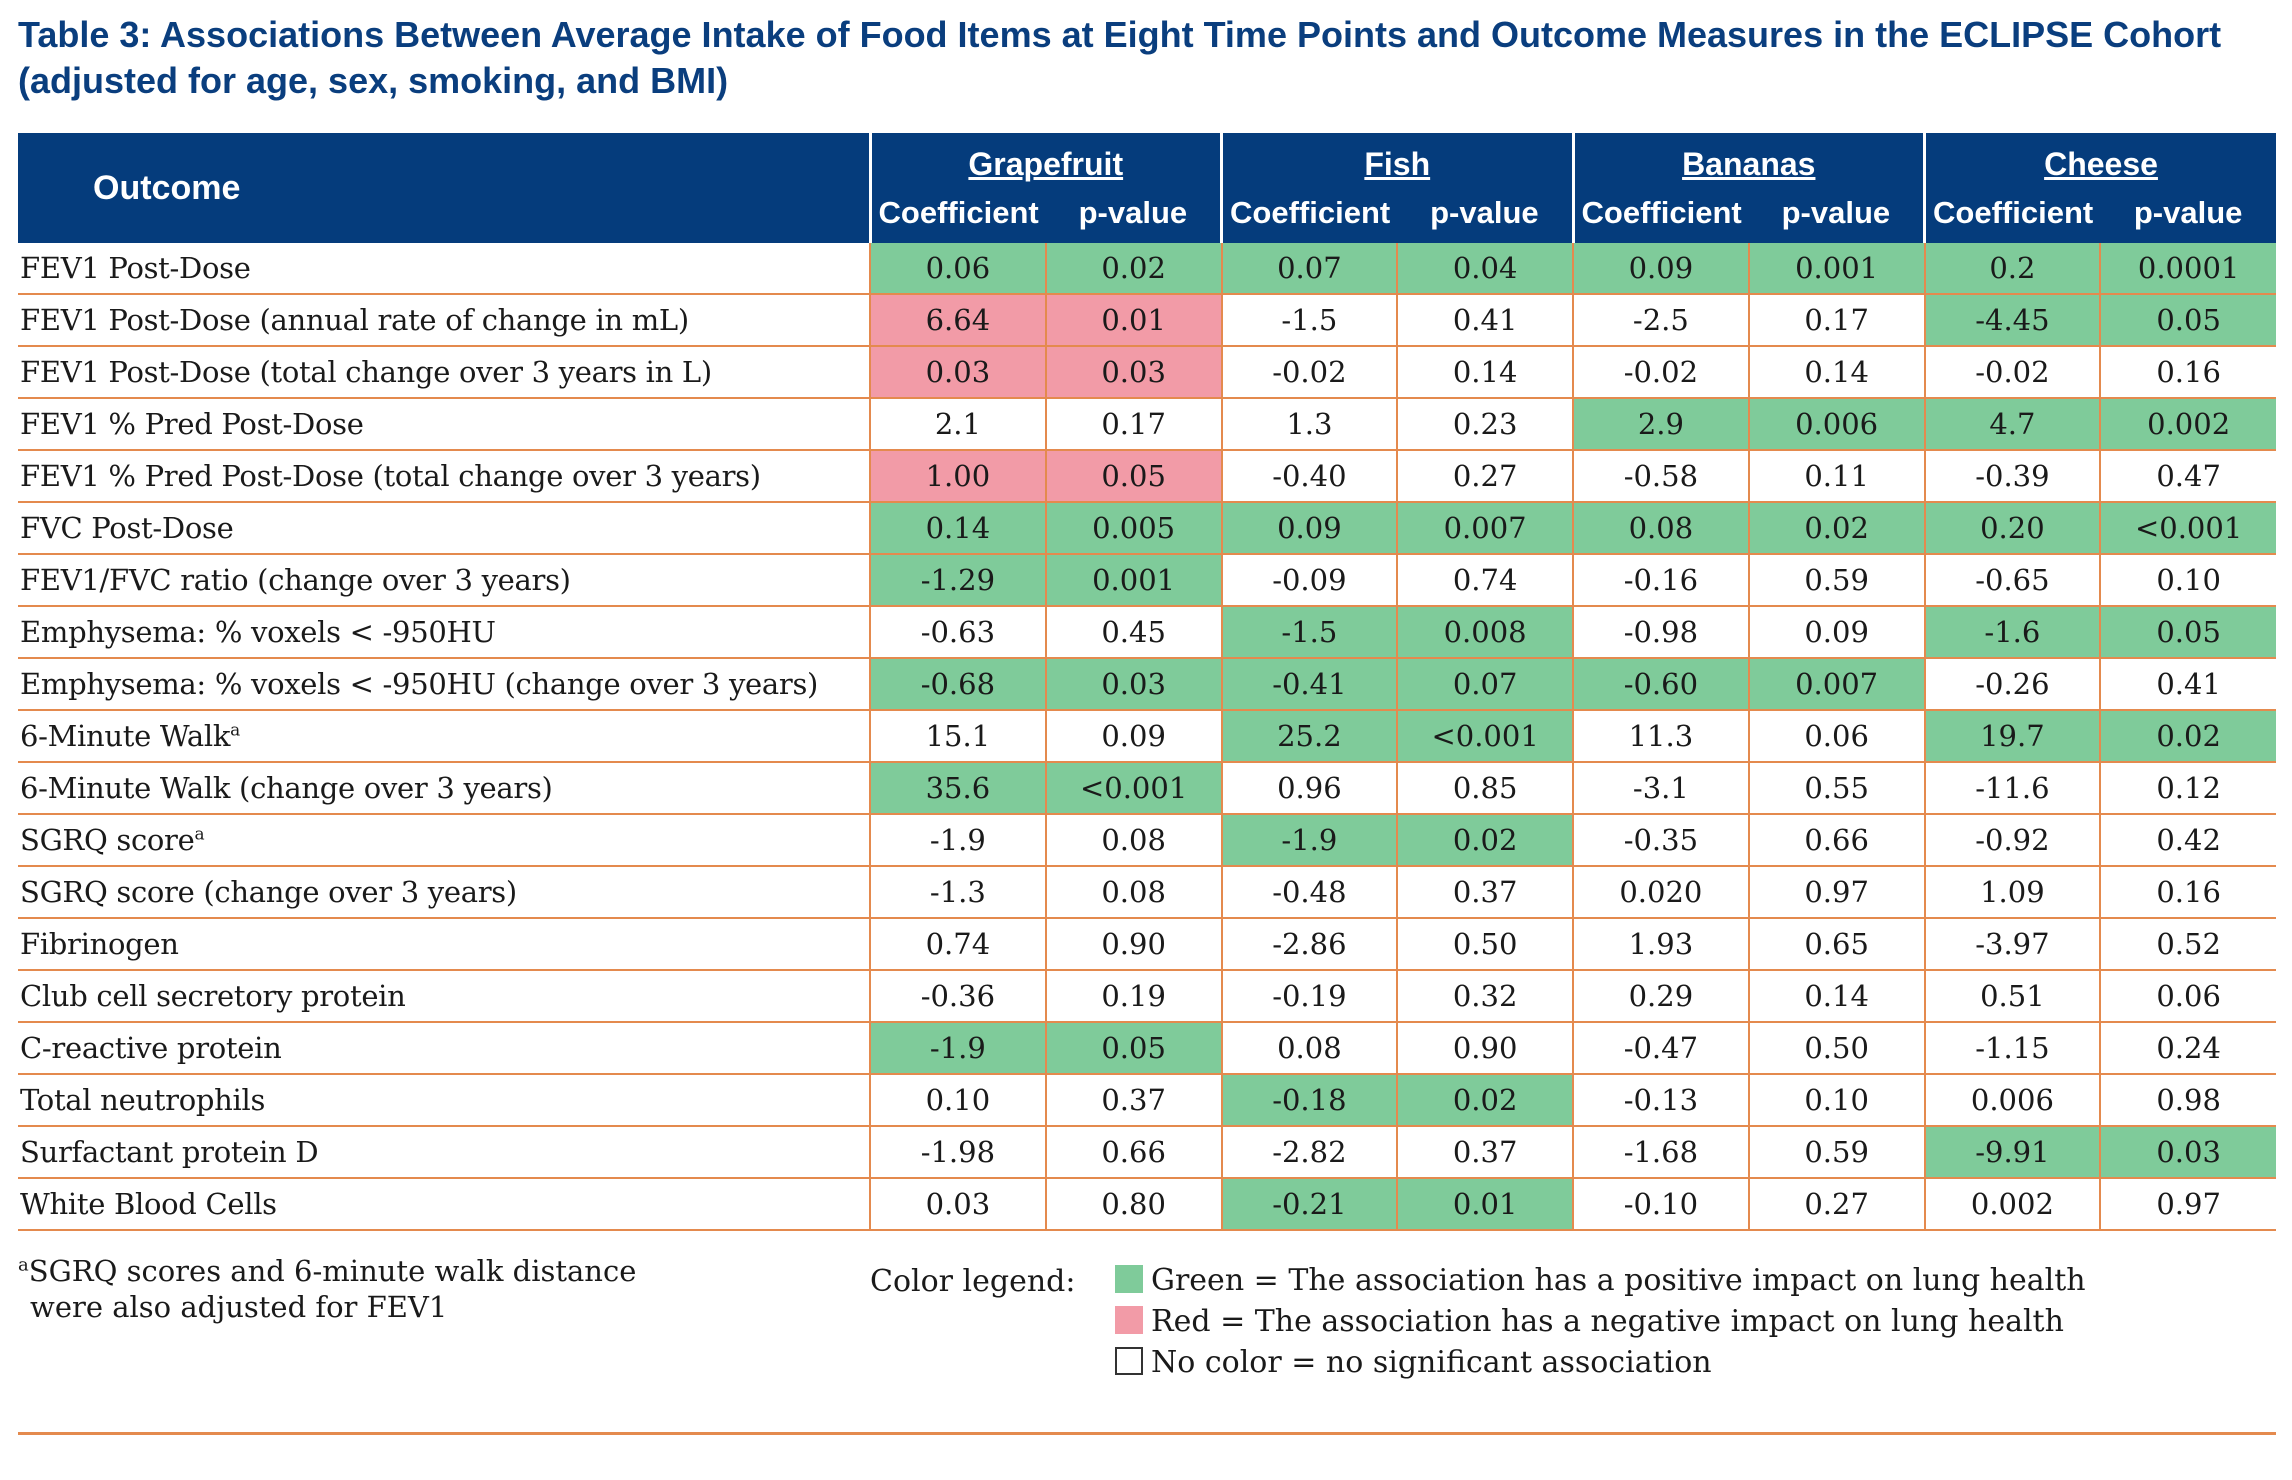  What do you see at coordinates (1661, 1100) in the screenshot?
I see `coefficient-cell: -0.13` at bounding box center [1661, 1100].